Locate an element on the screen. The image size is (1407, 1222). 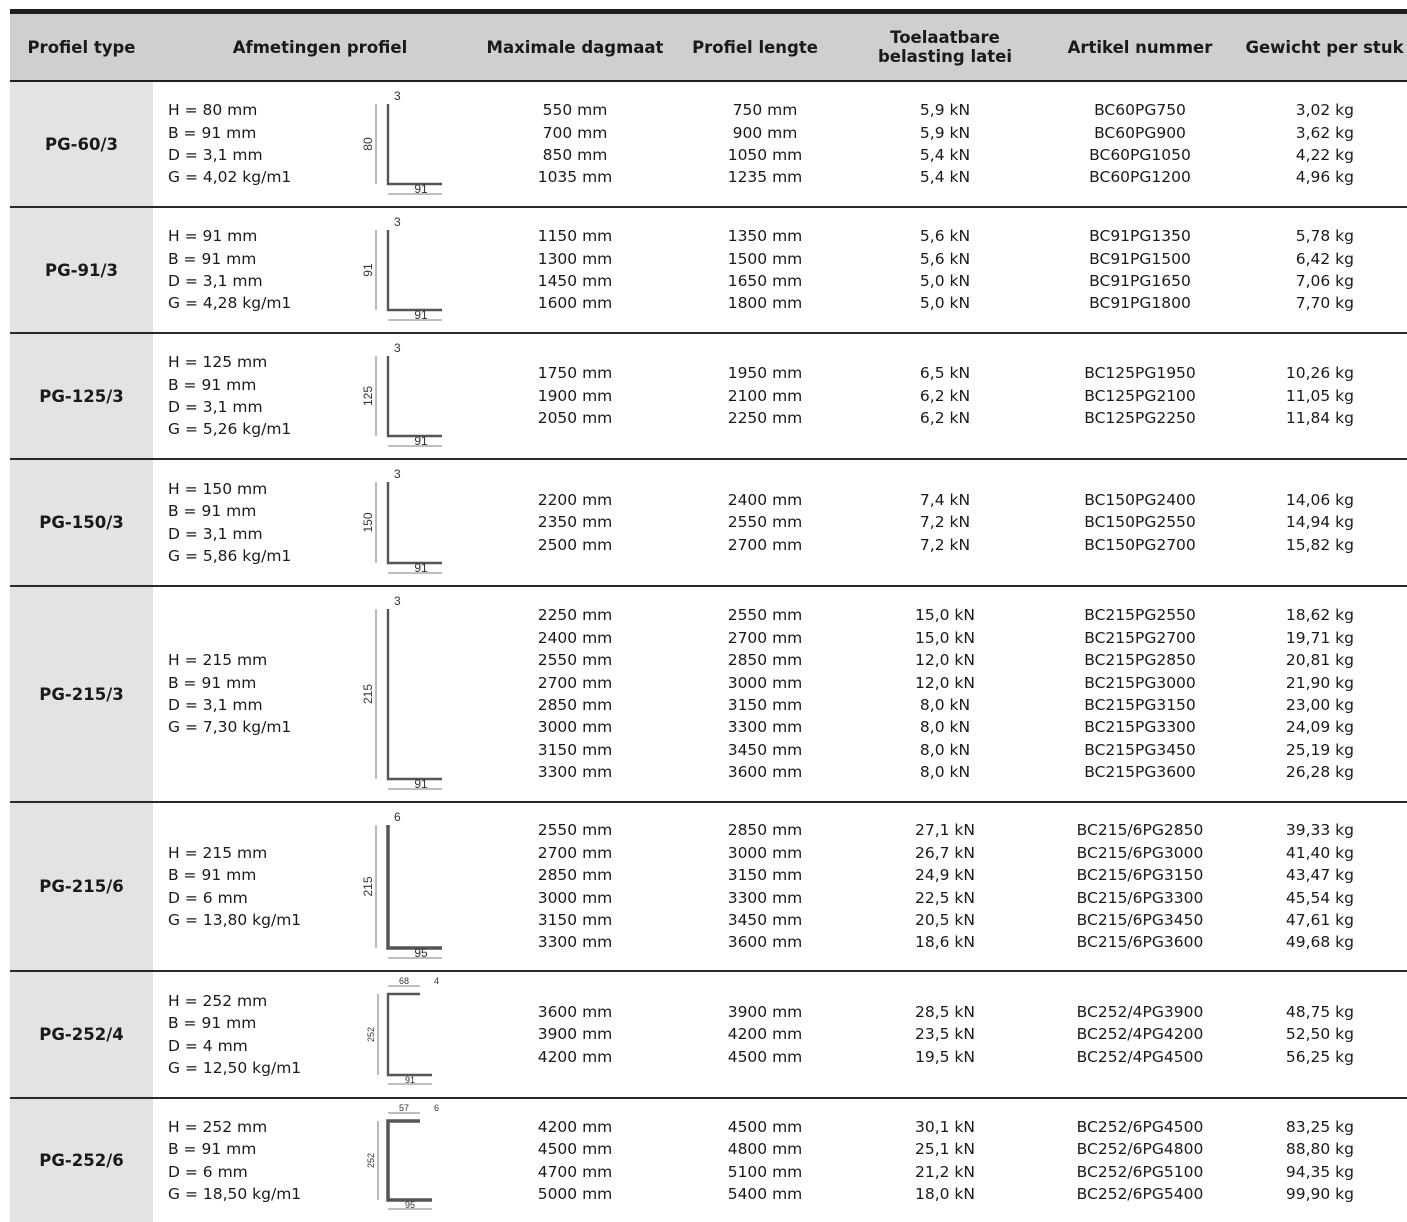
dimension-line: H = 125 mm is located at coordinates (218, 362).